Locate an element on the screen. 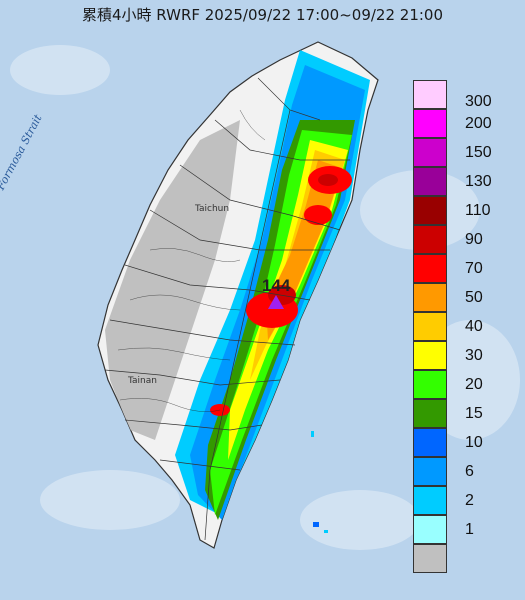 This screenshot has width=525, height=600. max-rainfall-value: 144 is located at coordinates (276, 285).